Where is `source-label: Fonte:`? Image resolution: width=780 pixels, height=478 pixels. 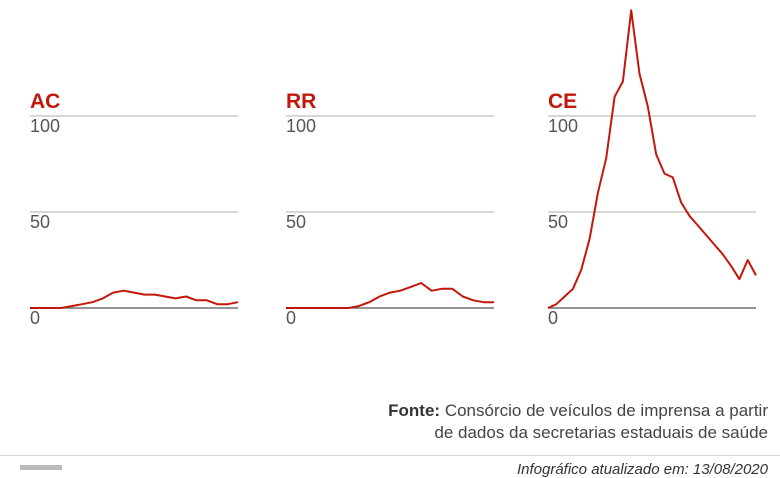
source-label: Fonte: is located at coordinates (414, 410).